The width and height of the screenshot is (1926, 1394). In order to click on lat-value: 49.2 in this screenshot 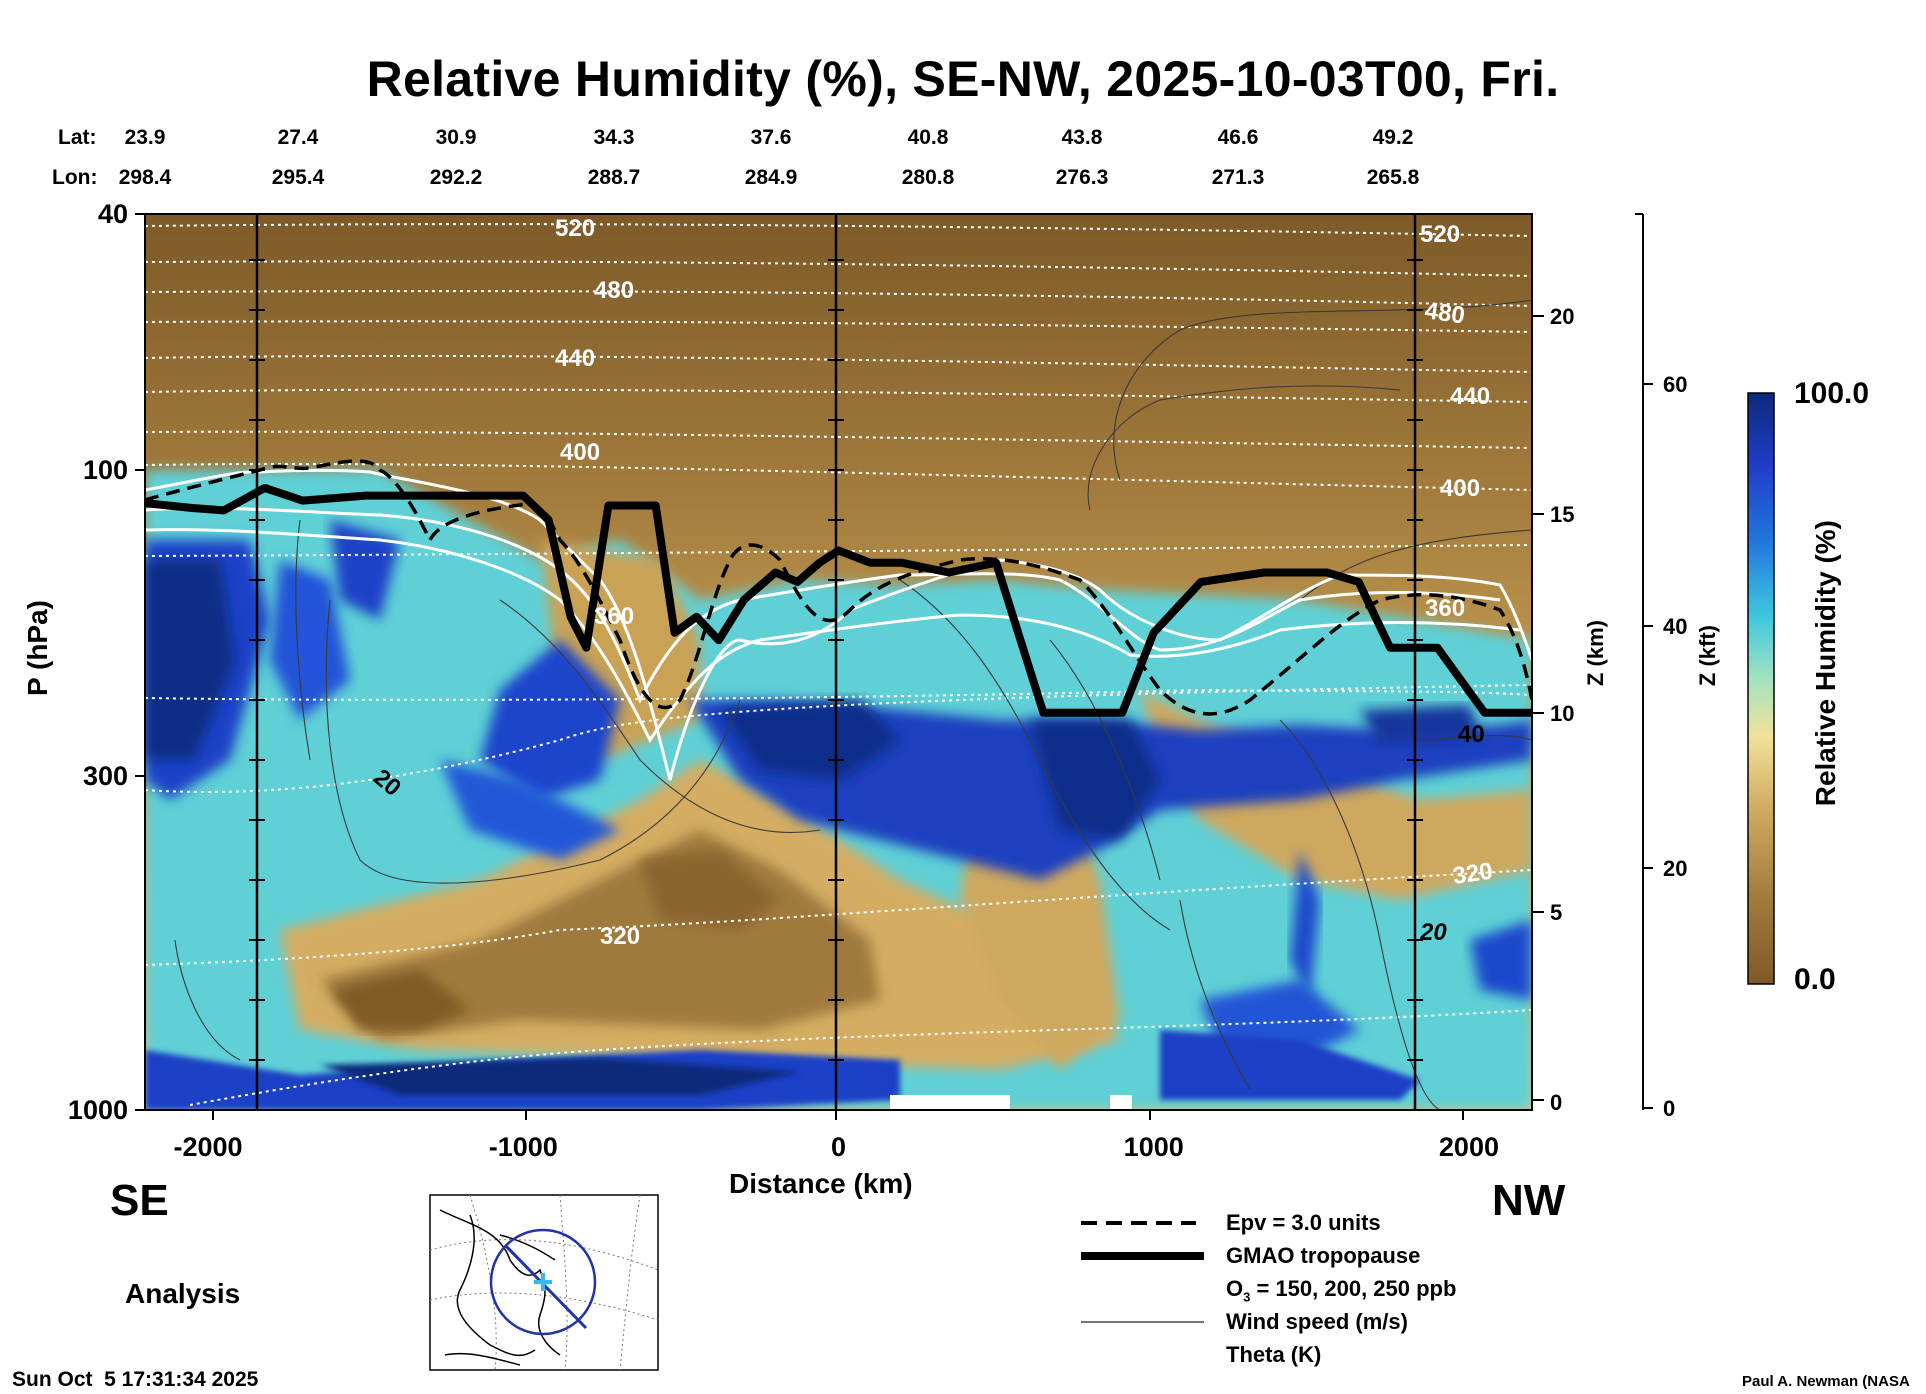, I will do `click(1393, 137)`.